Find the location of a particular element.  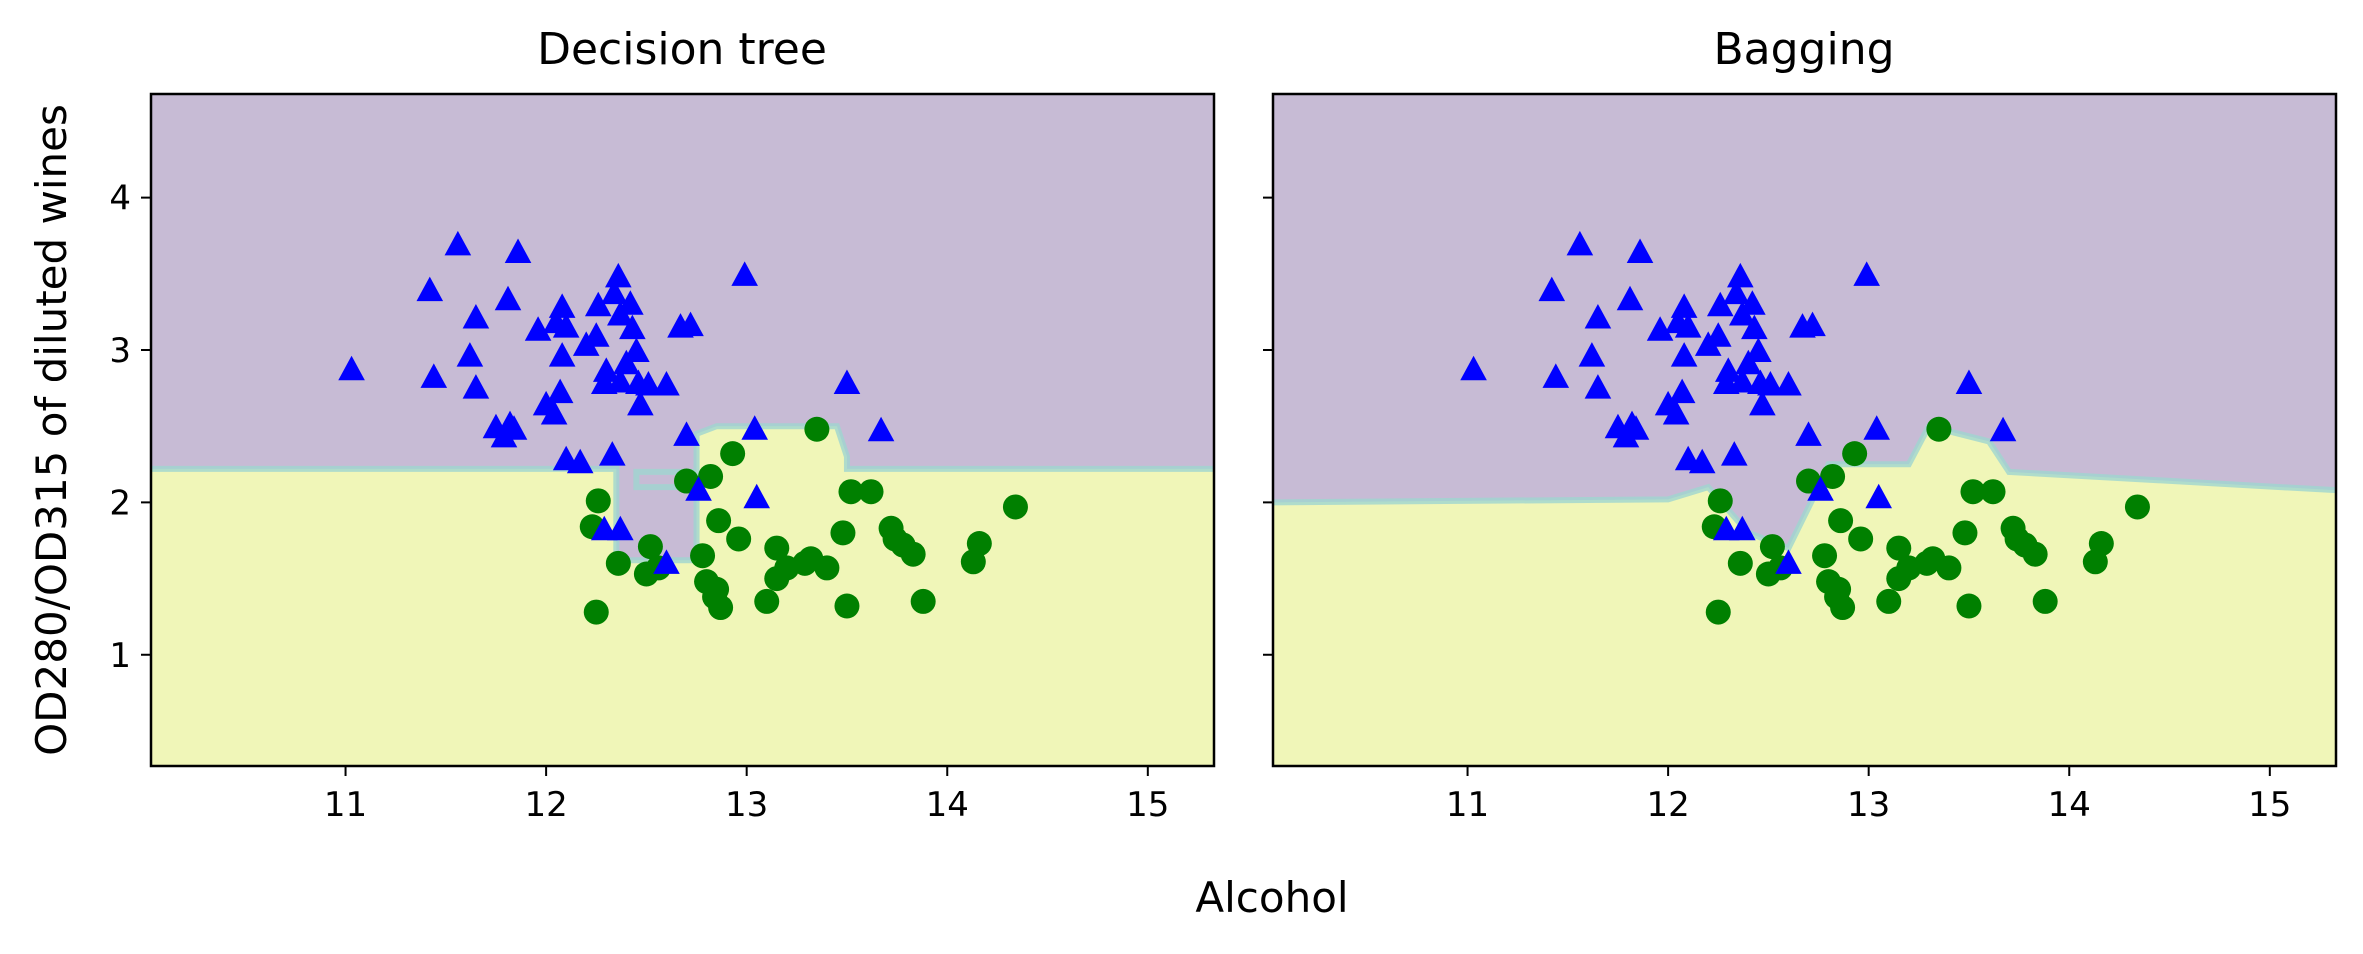

x-axis: 11 12 13 14 15 is located at coordinates (1868, 795).